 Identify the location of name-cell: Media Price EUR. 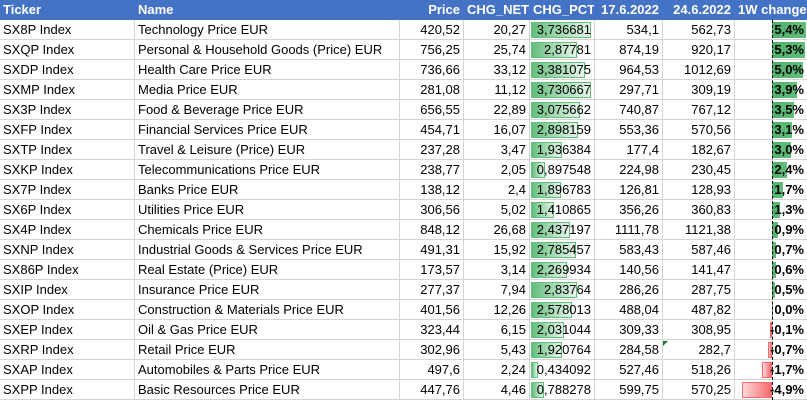
(267, 90).